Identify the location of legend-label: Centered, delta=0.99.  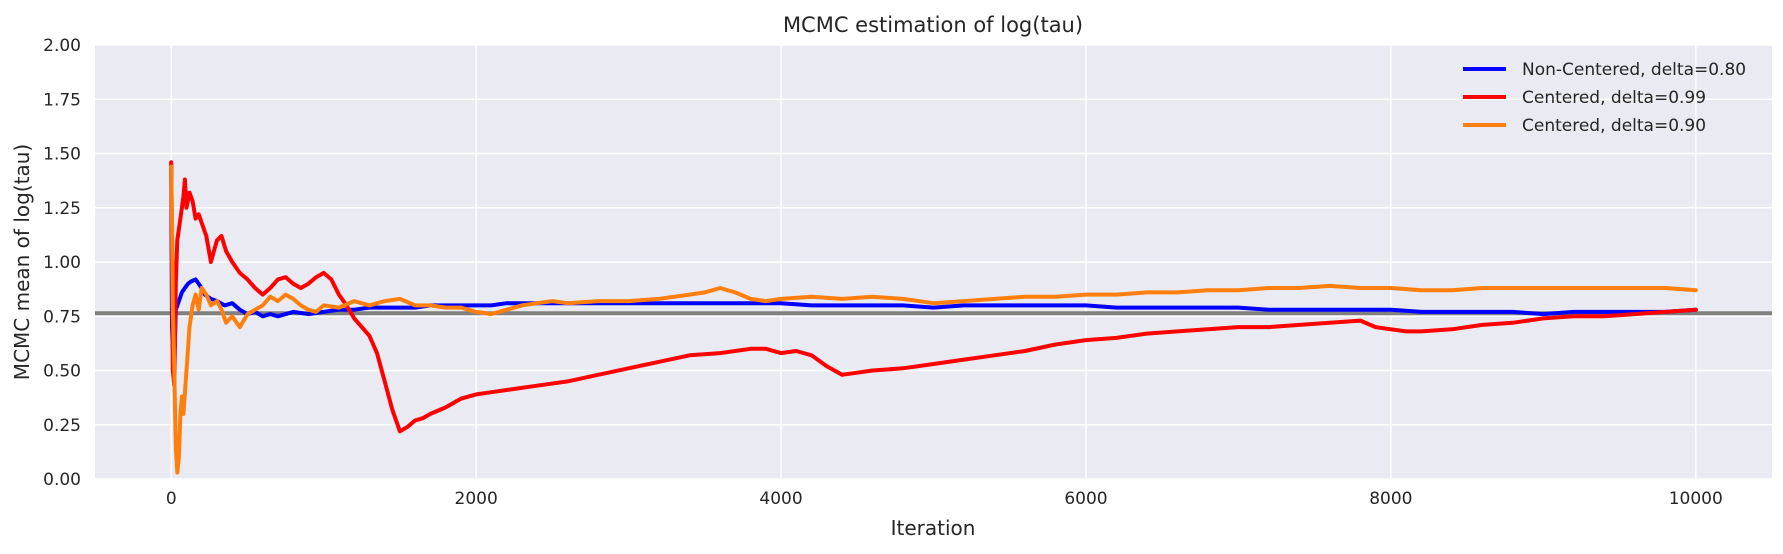
(1614, 98).